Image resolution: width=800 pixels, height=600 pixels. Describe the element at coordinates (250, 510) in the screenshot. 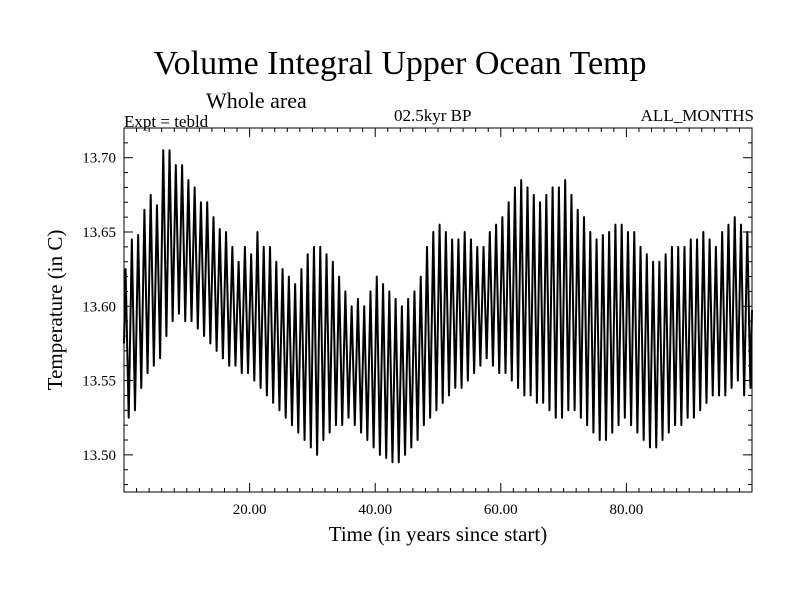

I see `x-tick-label: 20.00` at that location.